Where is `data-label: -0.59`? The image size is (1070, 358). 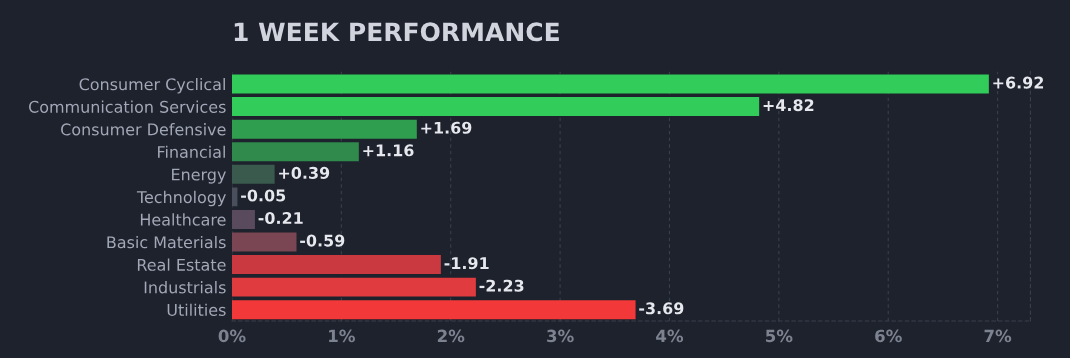 data-label: -0.59 is located at coordinates (322, 240).